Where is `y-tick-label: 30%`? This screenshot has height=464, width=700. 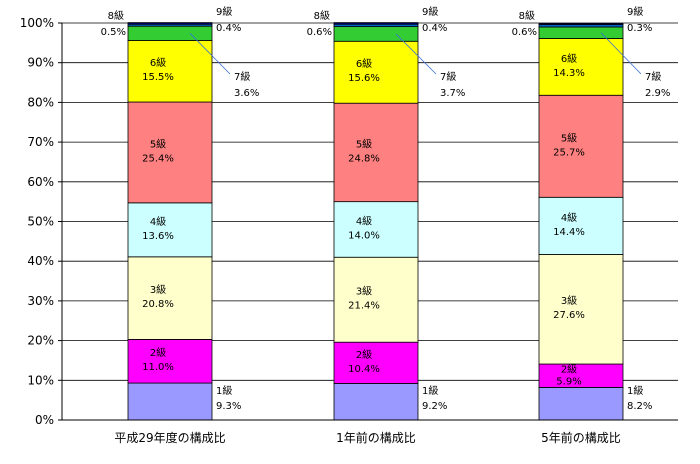 y-tick-label: 30% is located at coordinates (40, 301).